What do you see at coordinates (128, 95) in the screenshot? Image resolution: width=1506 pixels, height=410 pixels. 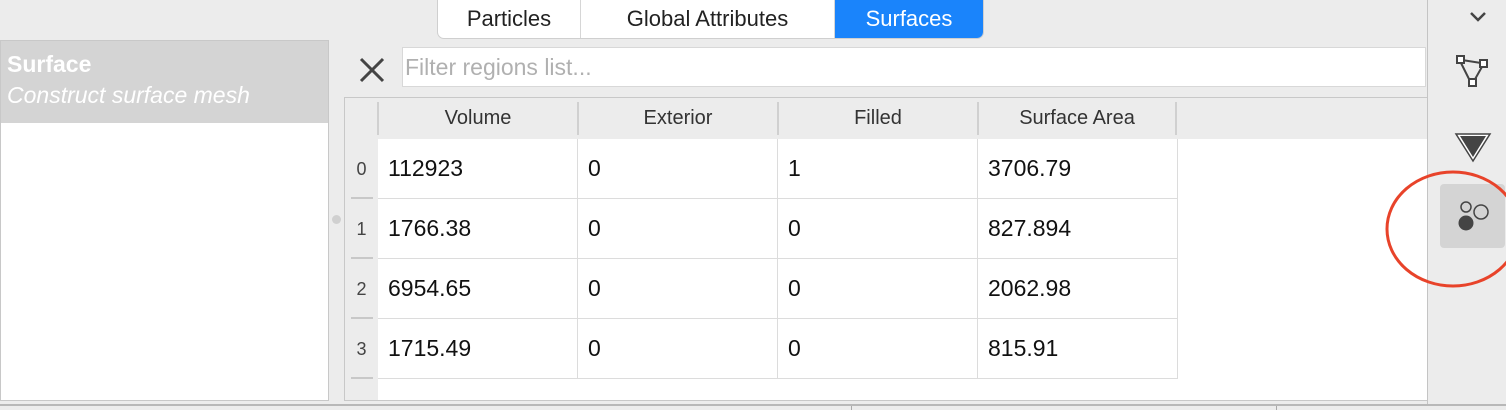 I see `pipeline-item-subtitle: Construct surface mesh` at bounding box center [128, 95].